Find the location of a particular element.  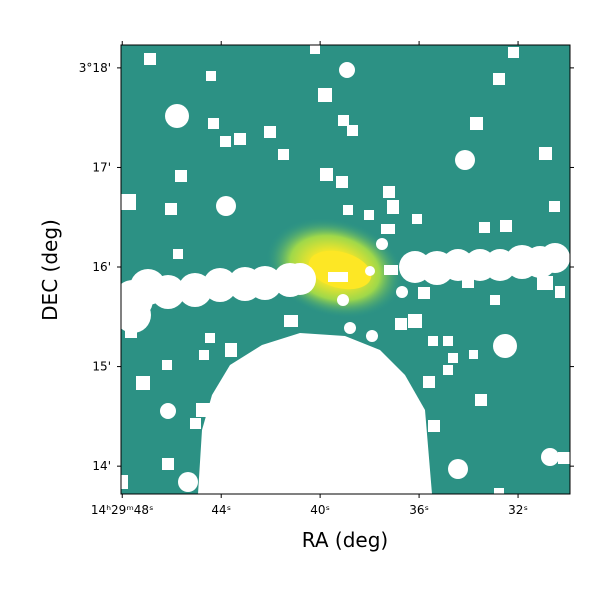

y-tick-label: 16' is located at coordinates (101, 267).